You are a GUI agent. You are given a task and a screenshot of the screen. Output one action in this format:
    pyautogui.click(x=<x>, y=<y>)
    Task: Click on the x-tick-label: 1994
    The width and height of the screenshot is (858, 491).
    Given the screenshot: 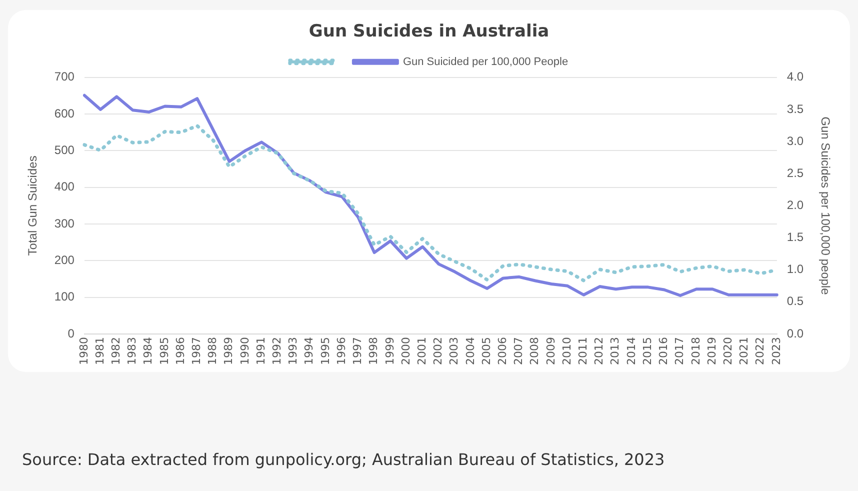 What is the action you would take?
    pyautogui.click(x=309, y=351)
    